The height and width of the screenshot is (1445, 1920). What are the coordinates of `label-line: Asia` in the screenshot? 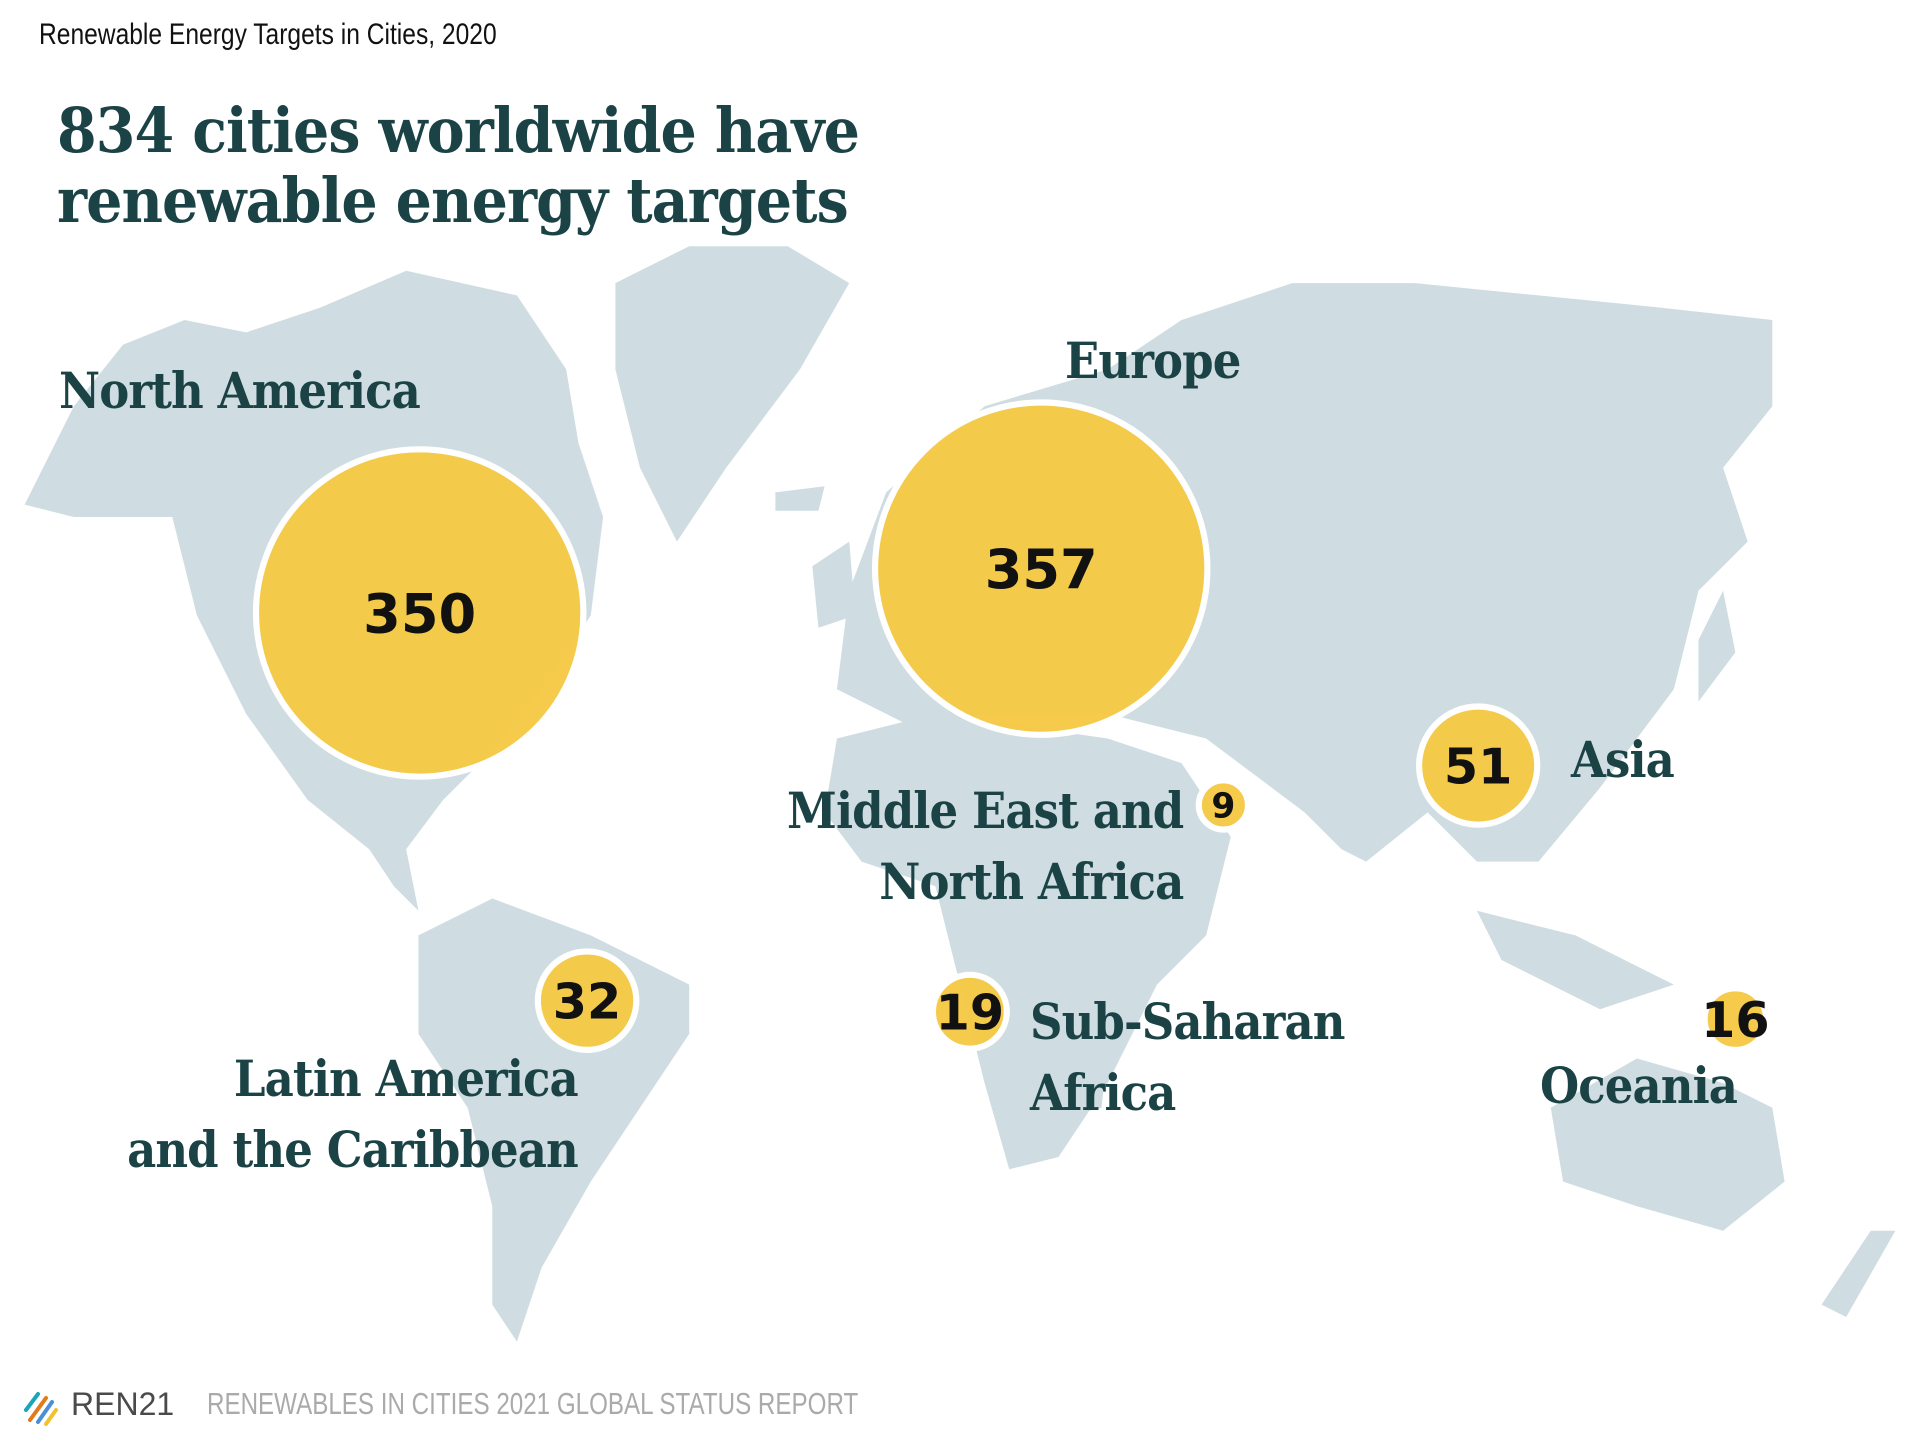 It's located at (1623, 759).